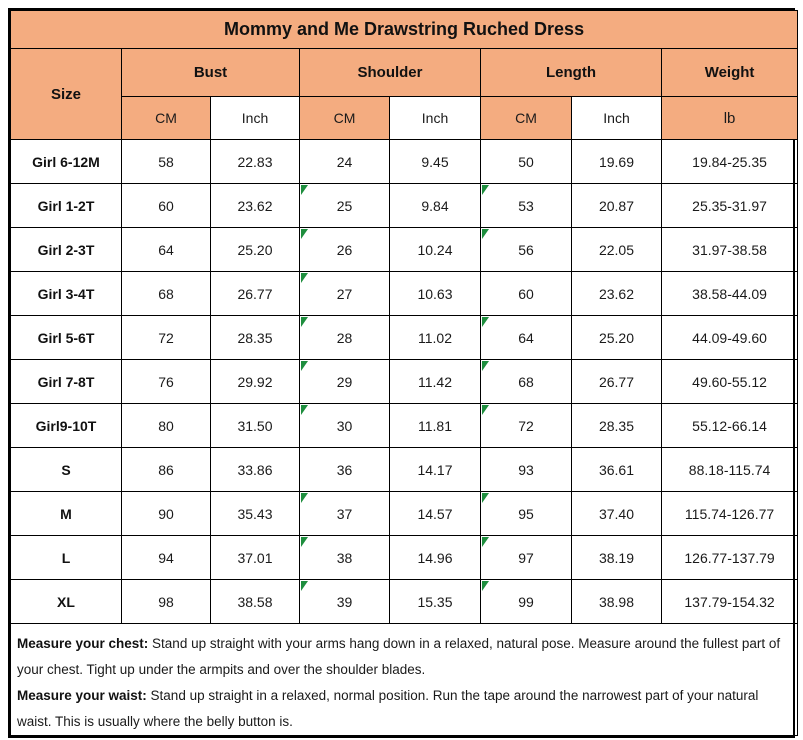 The height and width of the screenshot is (740, 803). What do you see at coordinates (729, 249) in the screenshot?
I see `weight-cell: 31.97-38.58` at bounding box center [729, 249].